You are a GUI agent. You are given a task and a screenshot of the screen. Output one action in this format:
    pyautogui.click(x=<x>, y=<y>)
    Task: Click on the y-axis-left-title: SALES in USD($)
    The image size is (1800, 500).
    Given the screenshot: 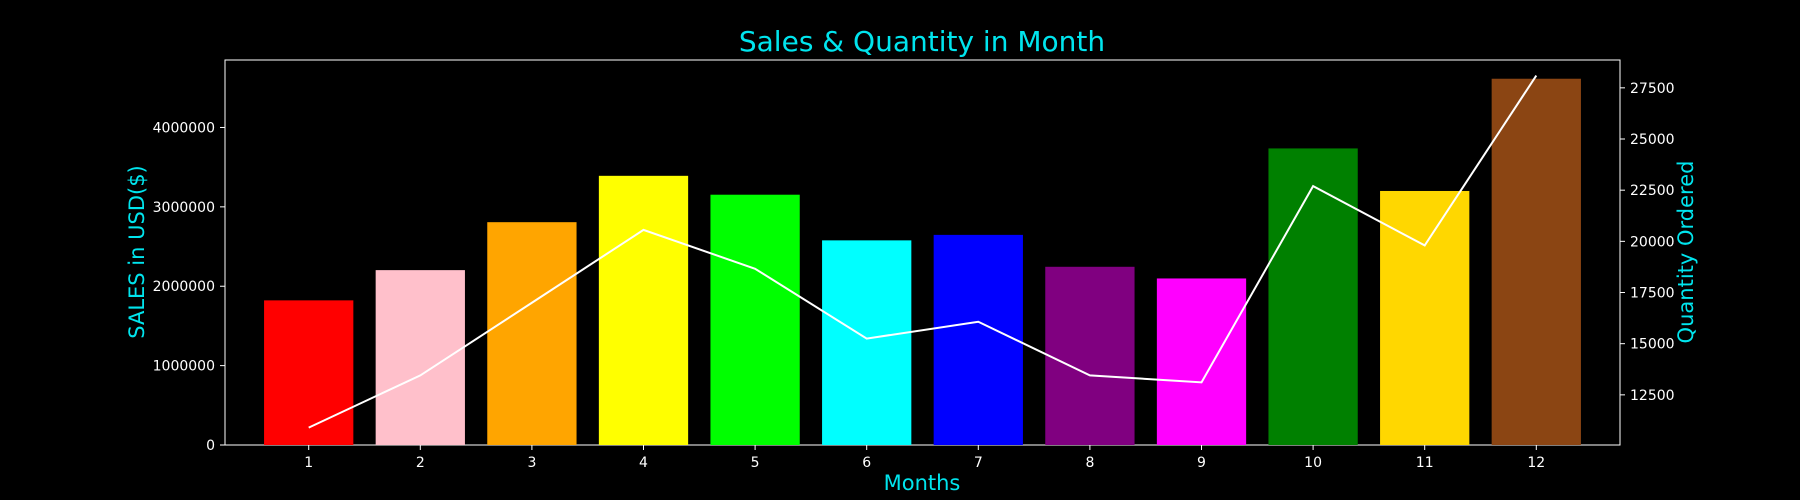 What is the action you would take?
    pyautogui.click(x=137, y=252)
    